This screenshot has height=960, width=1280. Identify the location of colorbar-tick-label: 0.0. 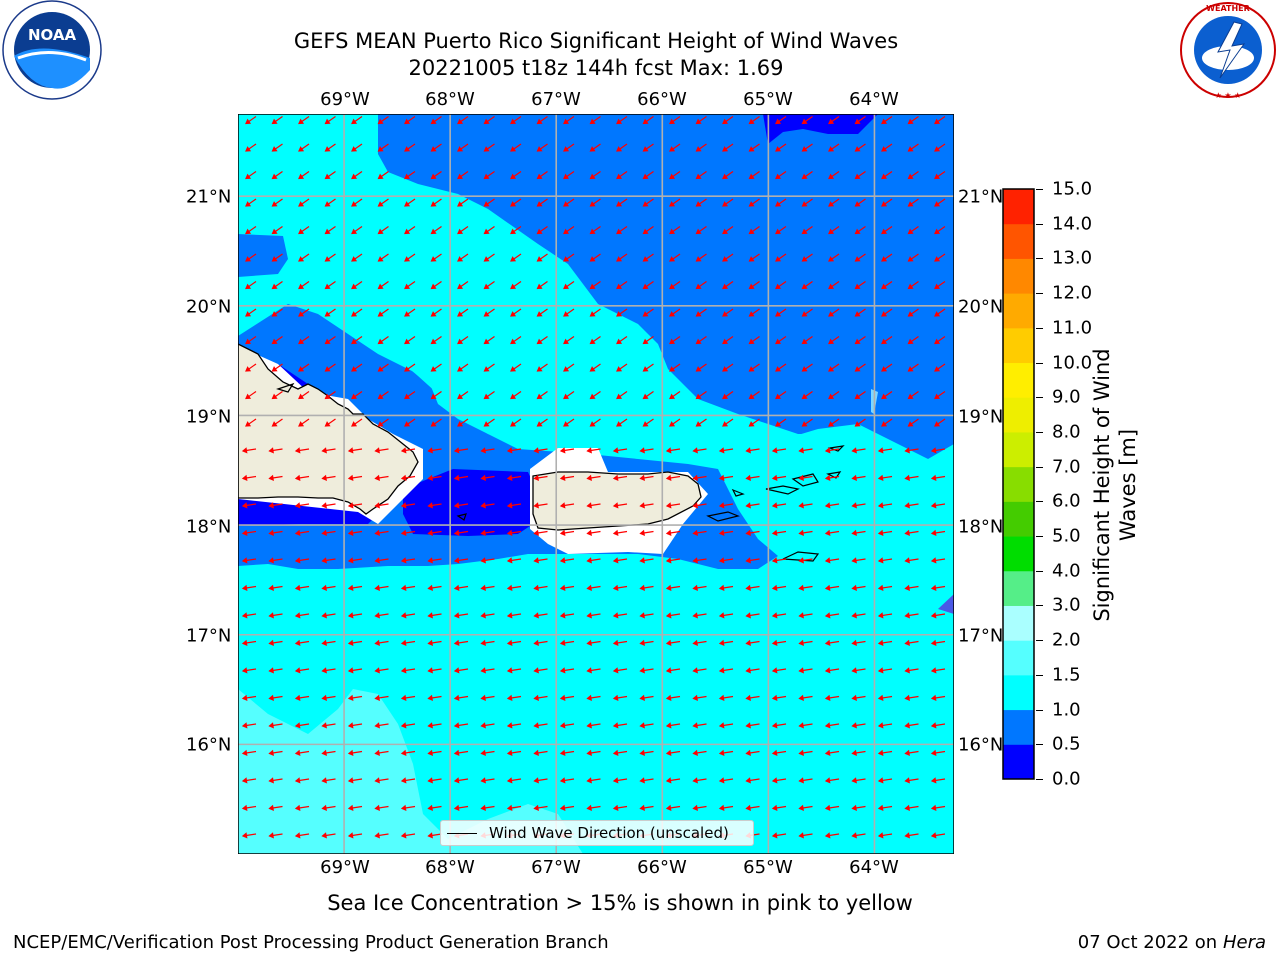
(1066, 779).